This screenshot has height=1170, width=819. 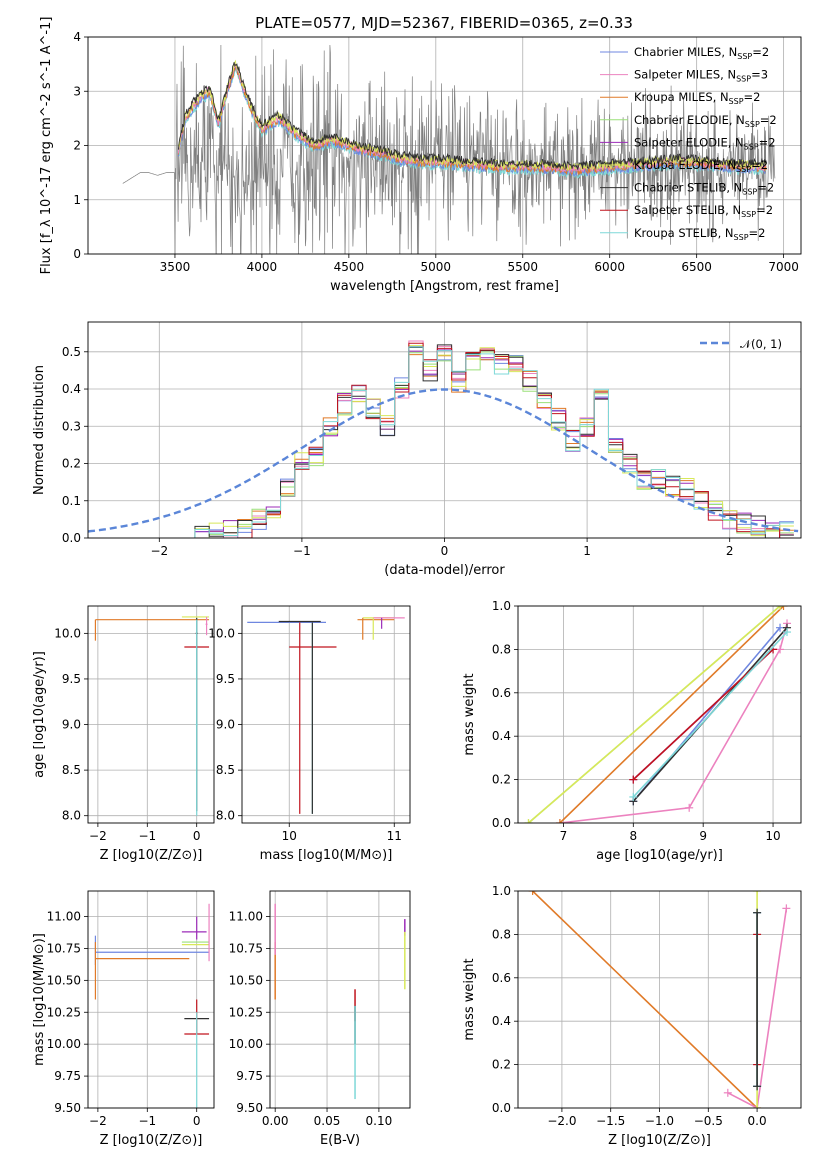 I want to click on y-tick-label: 8.0, so click(x=71, y=816).